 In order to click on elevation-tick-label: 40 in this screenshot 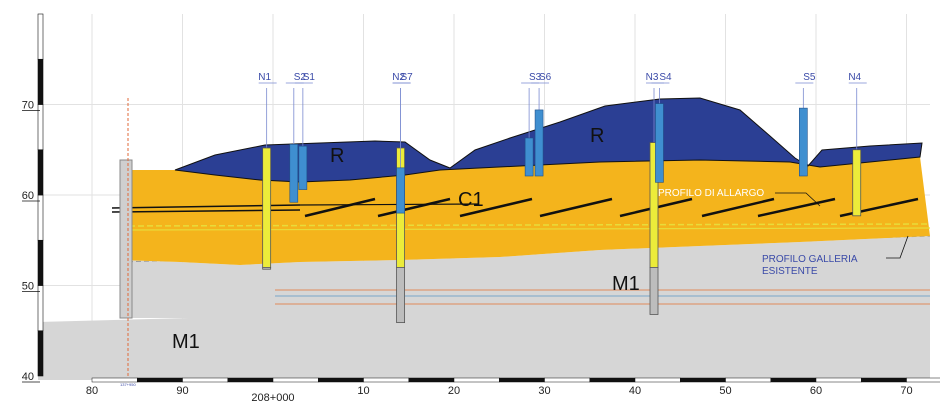, I will do `click(28, 377)`.